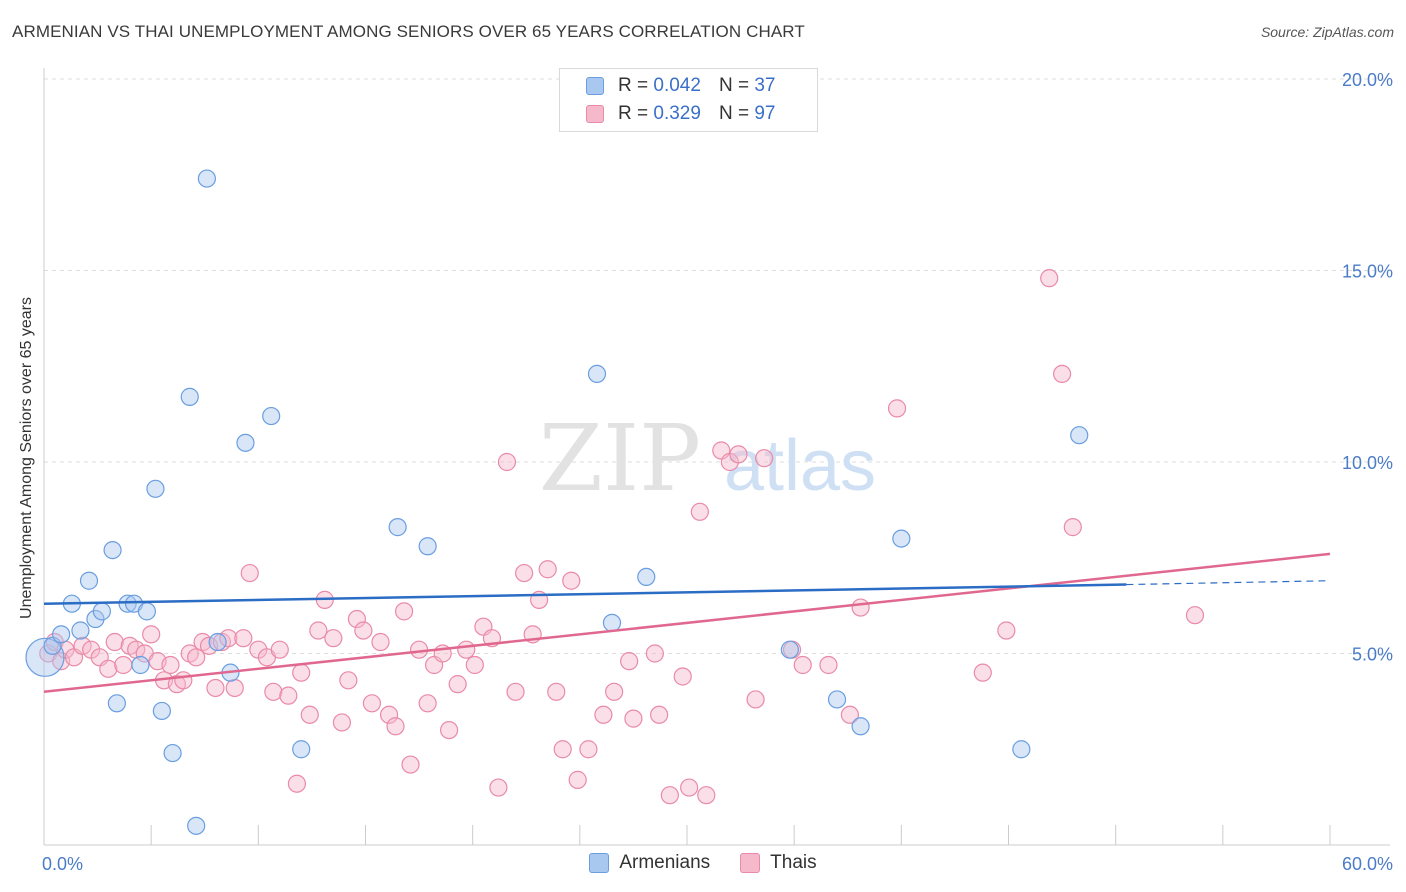 The image size is (1406, 892). What do you see at coordinates (585, 594) in the screenshot?
I see `armenians-trend-line` at bounding box center [585, 594].